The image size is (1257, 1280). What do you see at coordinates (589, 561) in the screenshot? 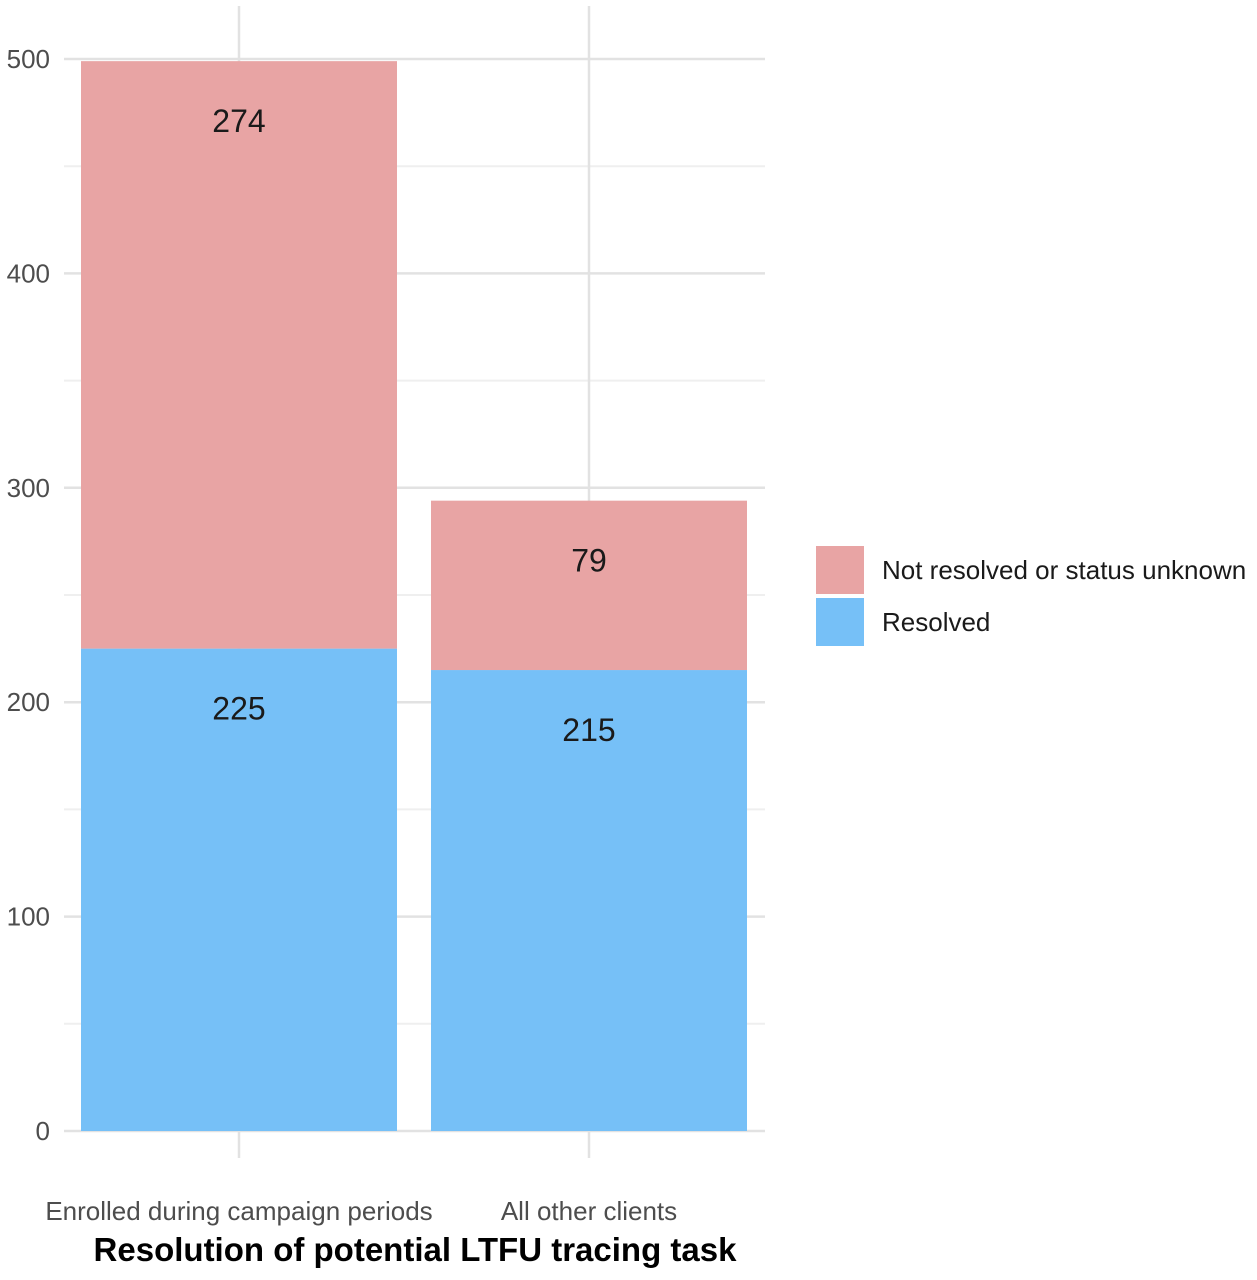
I see `bar-value-label: 79` at bounding box center [589, 561].